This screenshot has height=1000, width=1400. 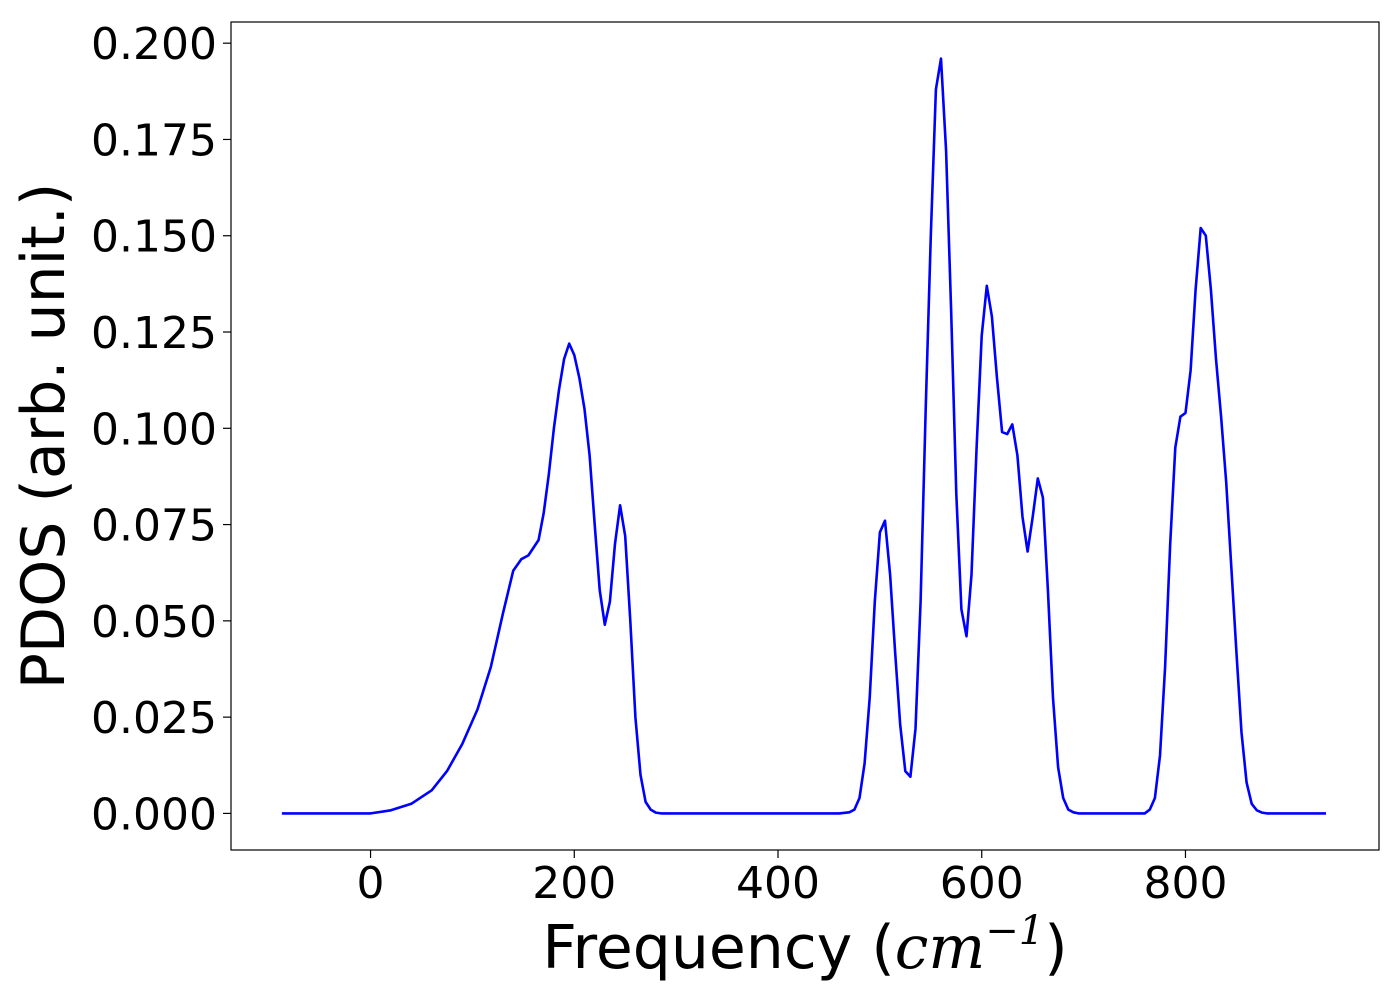 I want to click on x-tick-label: 800, so click(x=1185, y=883).